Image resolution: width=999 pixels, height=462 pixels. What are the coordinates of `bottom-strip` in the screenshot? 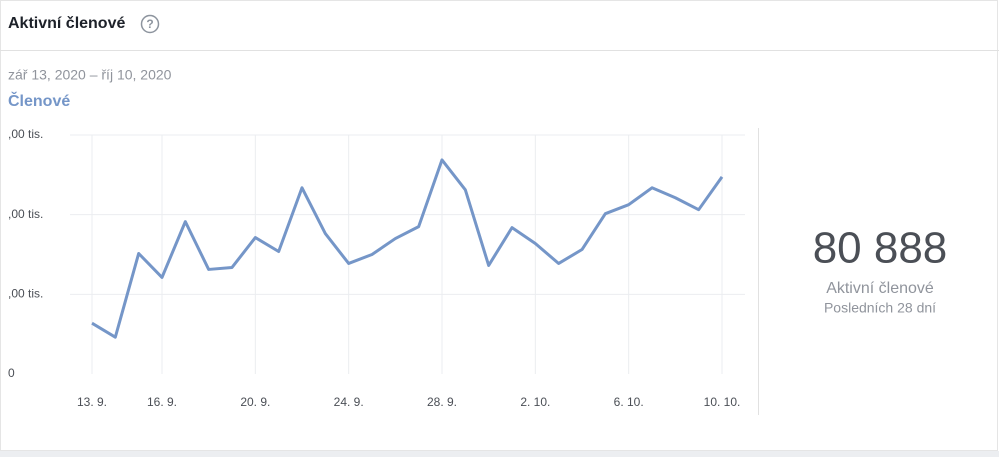 It's located at (499, 454).